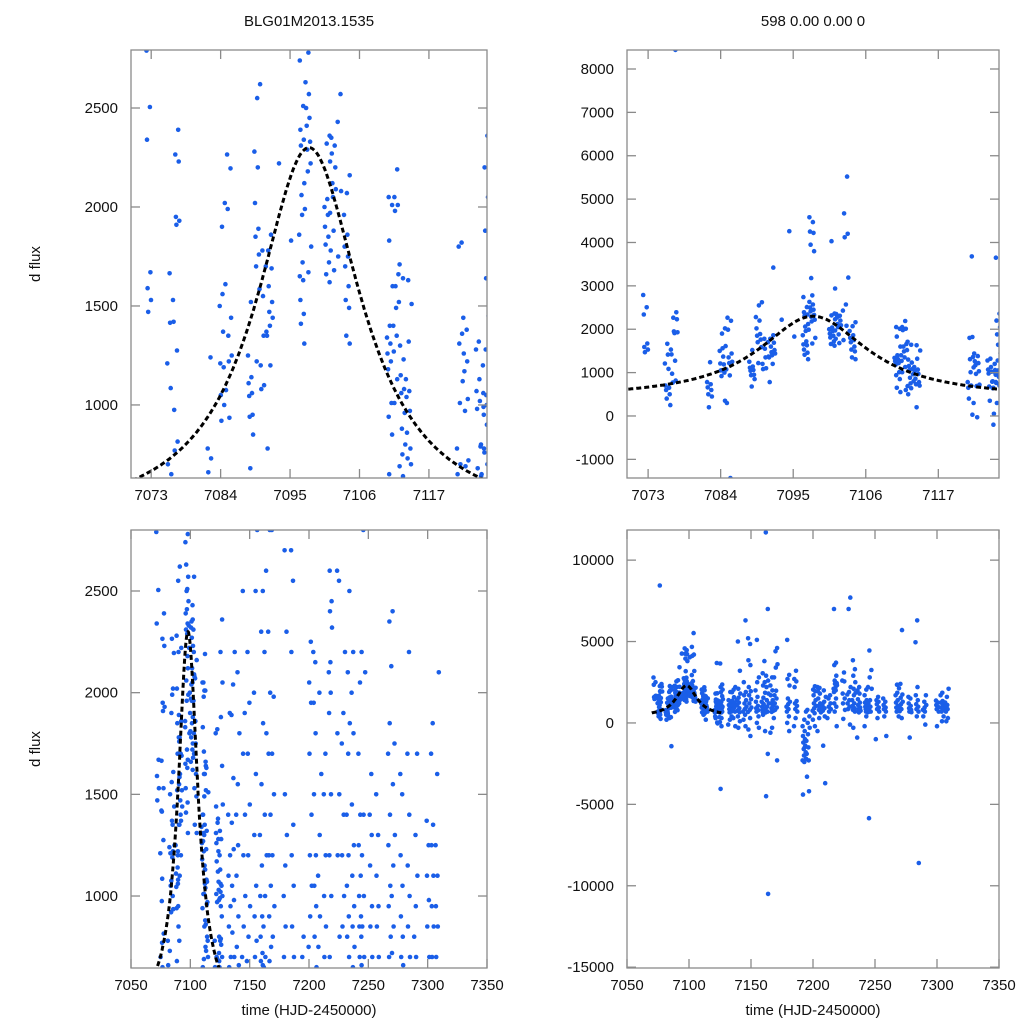 This screenshot has height=1024, width=1024. Describe the element at coordinates (289, 495) in the screenshot. I see `x-tick-label: 7095` at that location.